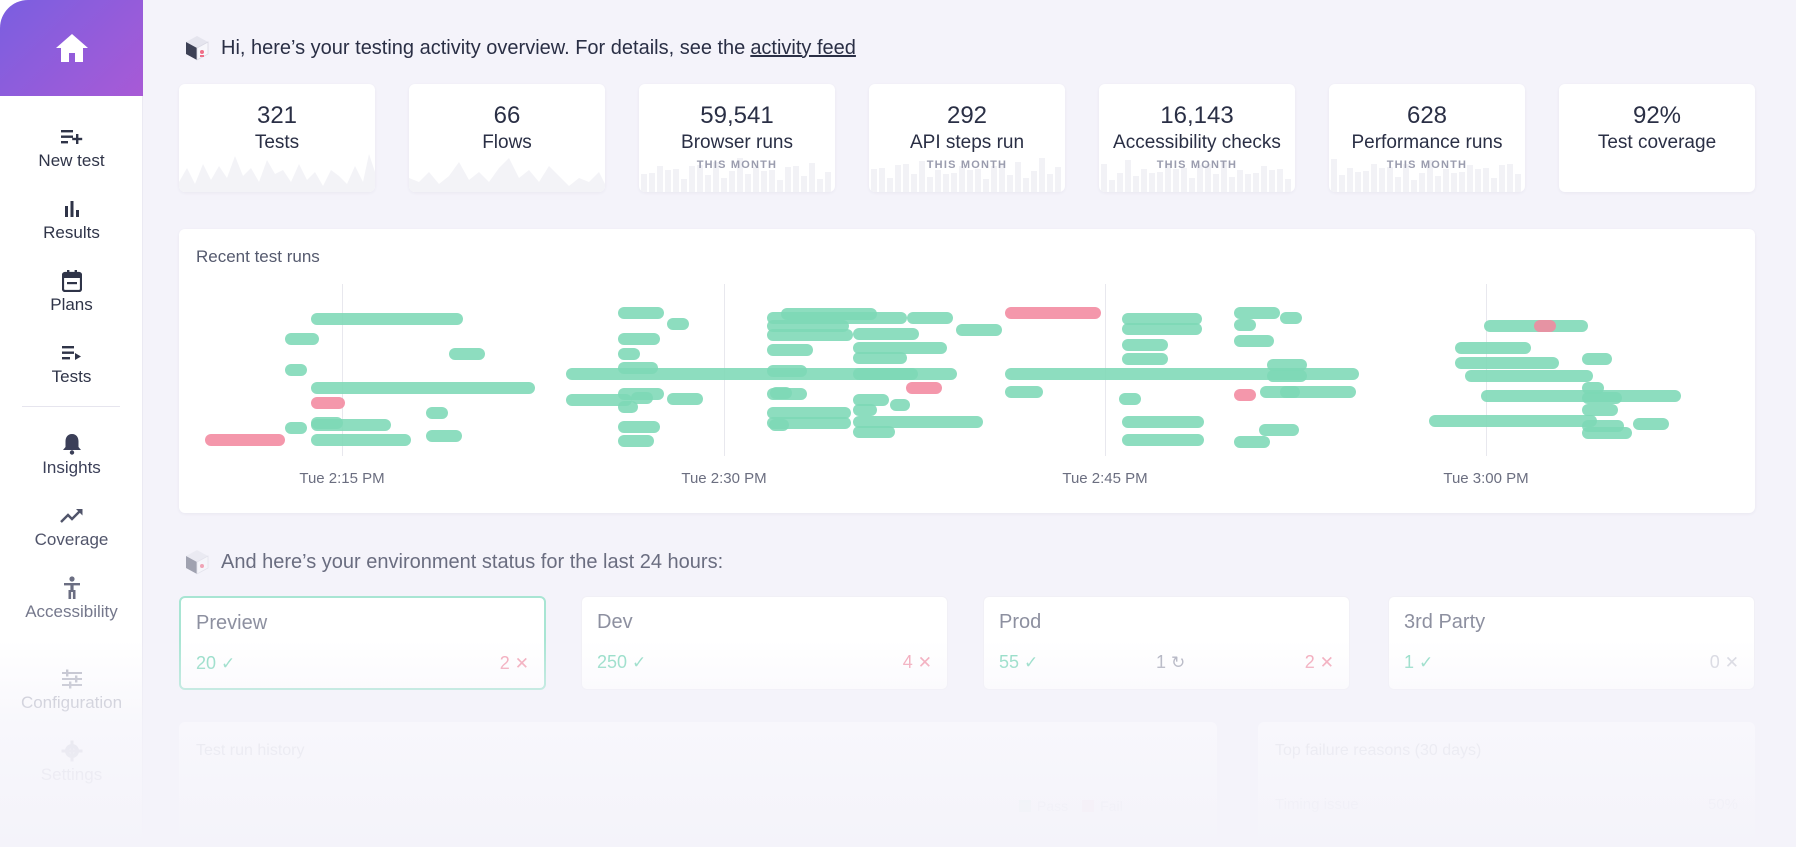  Describe the element at coordinates (1197, 138) in the screenshot. I see `stat-card-accessibility-checks: 16,143 Accessibility checks THIS MONTH` at that location.